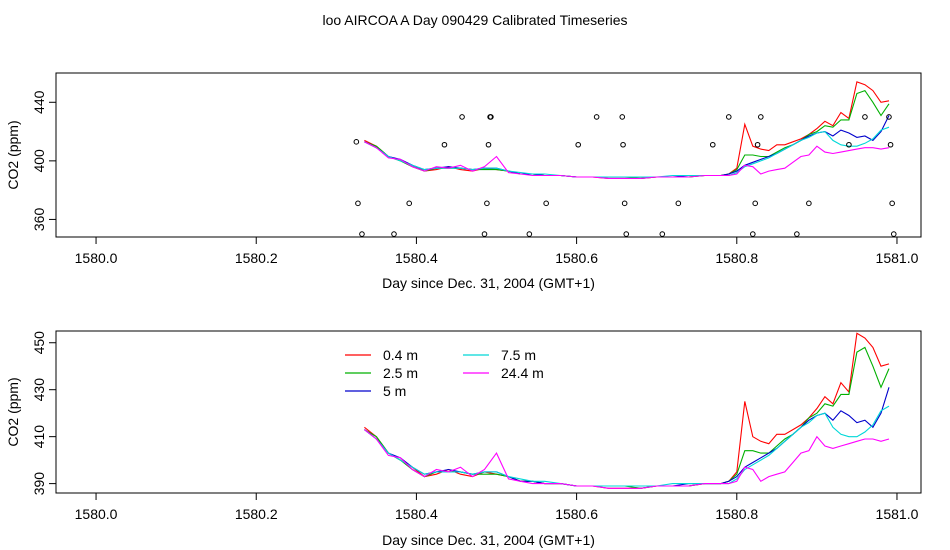  What do you see at coordinates (400, 373) in the screenshot?
I see `legend-label-2-5-m: 2.5 m` at bounding box center [400, 373].